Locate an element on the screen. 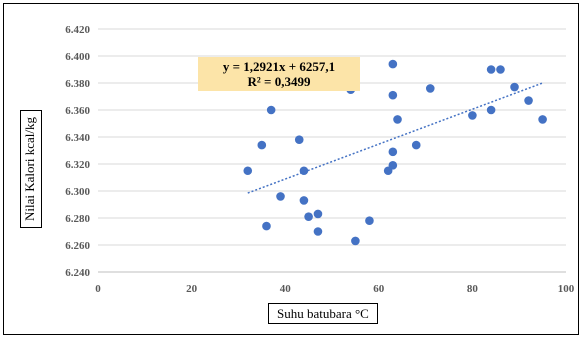 This screenshot has width=584, height=338. trendline-equation-box: y = 1,2921x + 6257,1 R² = 0,3499 is located at coordinates (279, 74).